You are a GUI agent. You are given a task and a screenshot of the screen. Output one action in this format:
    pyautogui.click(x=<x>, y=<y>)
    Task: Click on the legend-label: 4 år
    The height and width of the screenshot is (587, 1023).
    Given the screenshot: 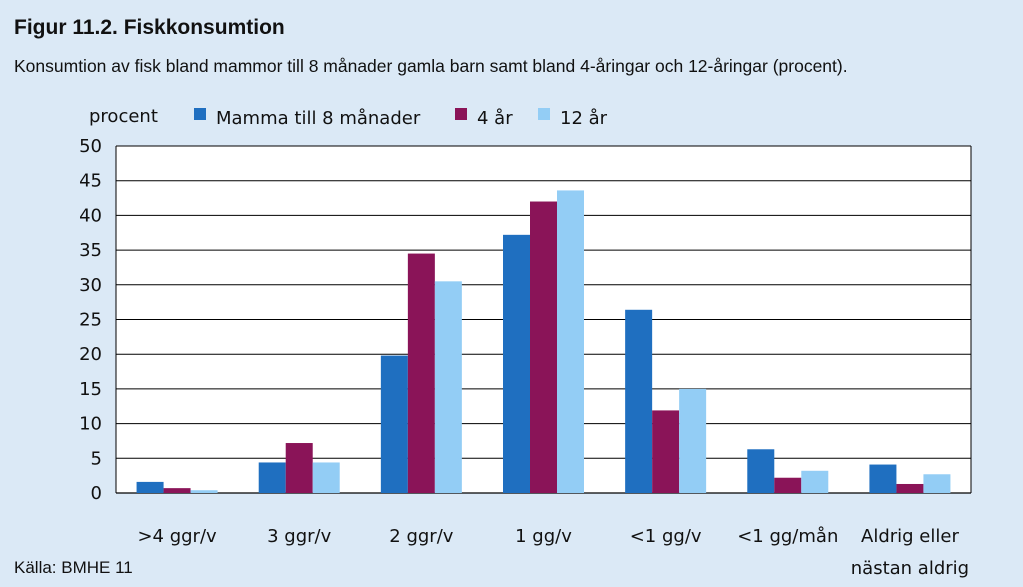 What is the action you would take?
    pyautogui.click(x=495, y=118)
    